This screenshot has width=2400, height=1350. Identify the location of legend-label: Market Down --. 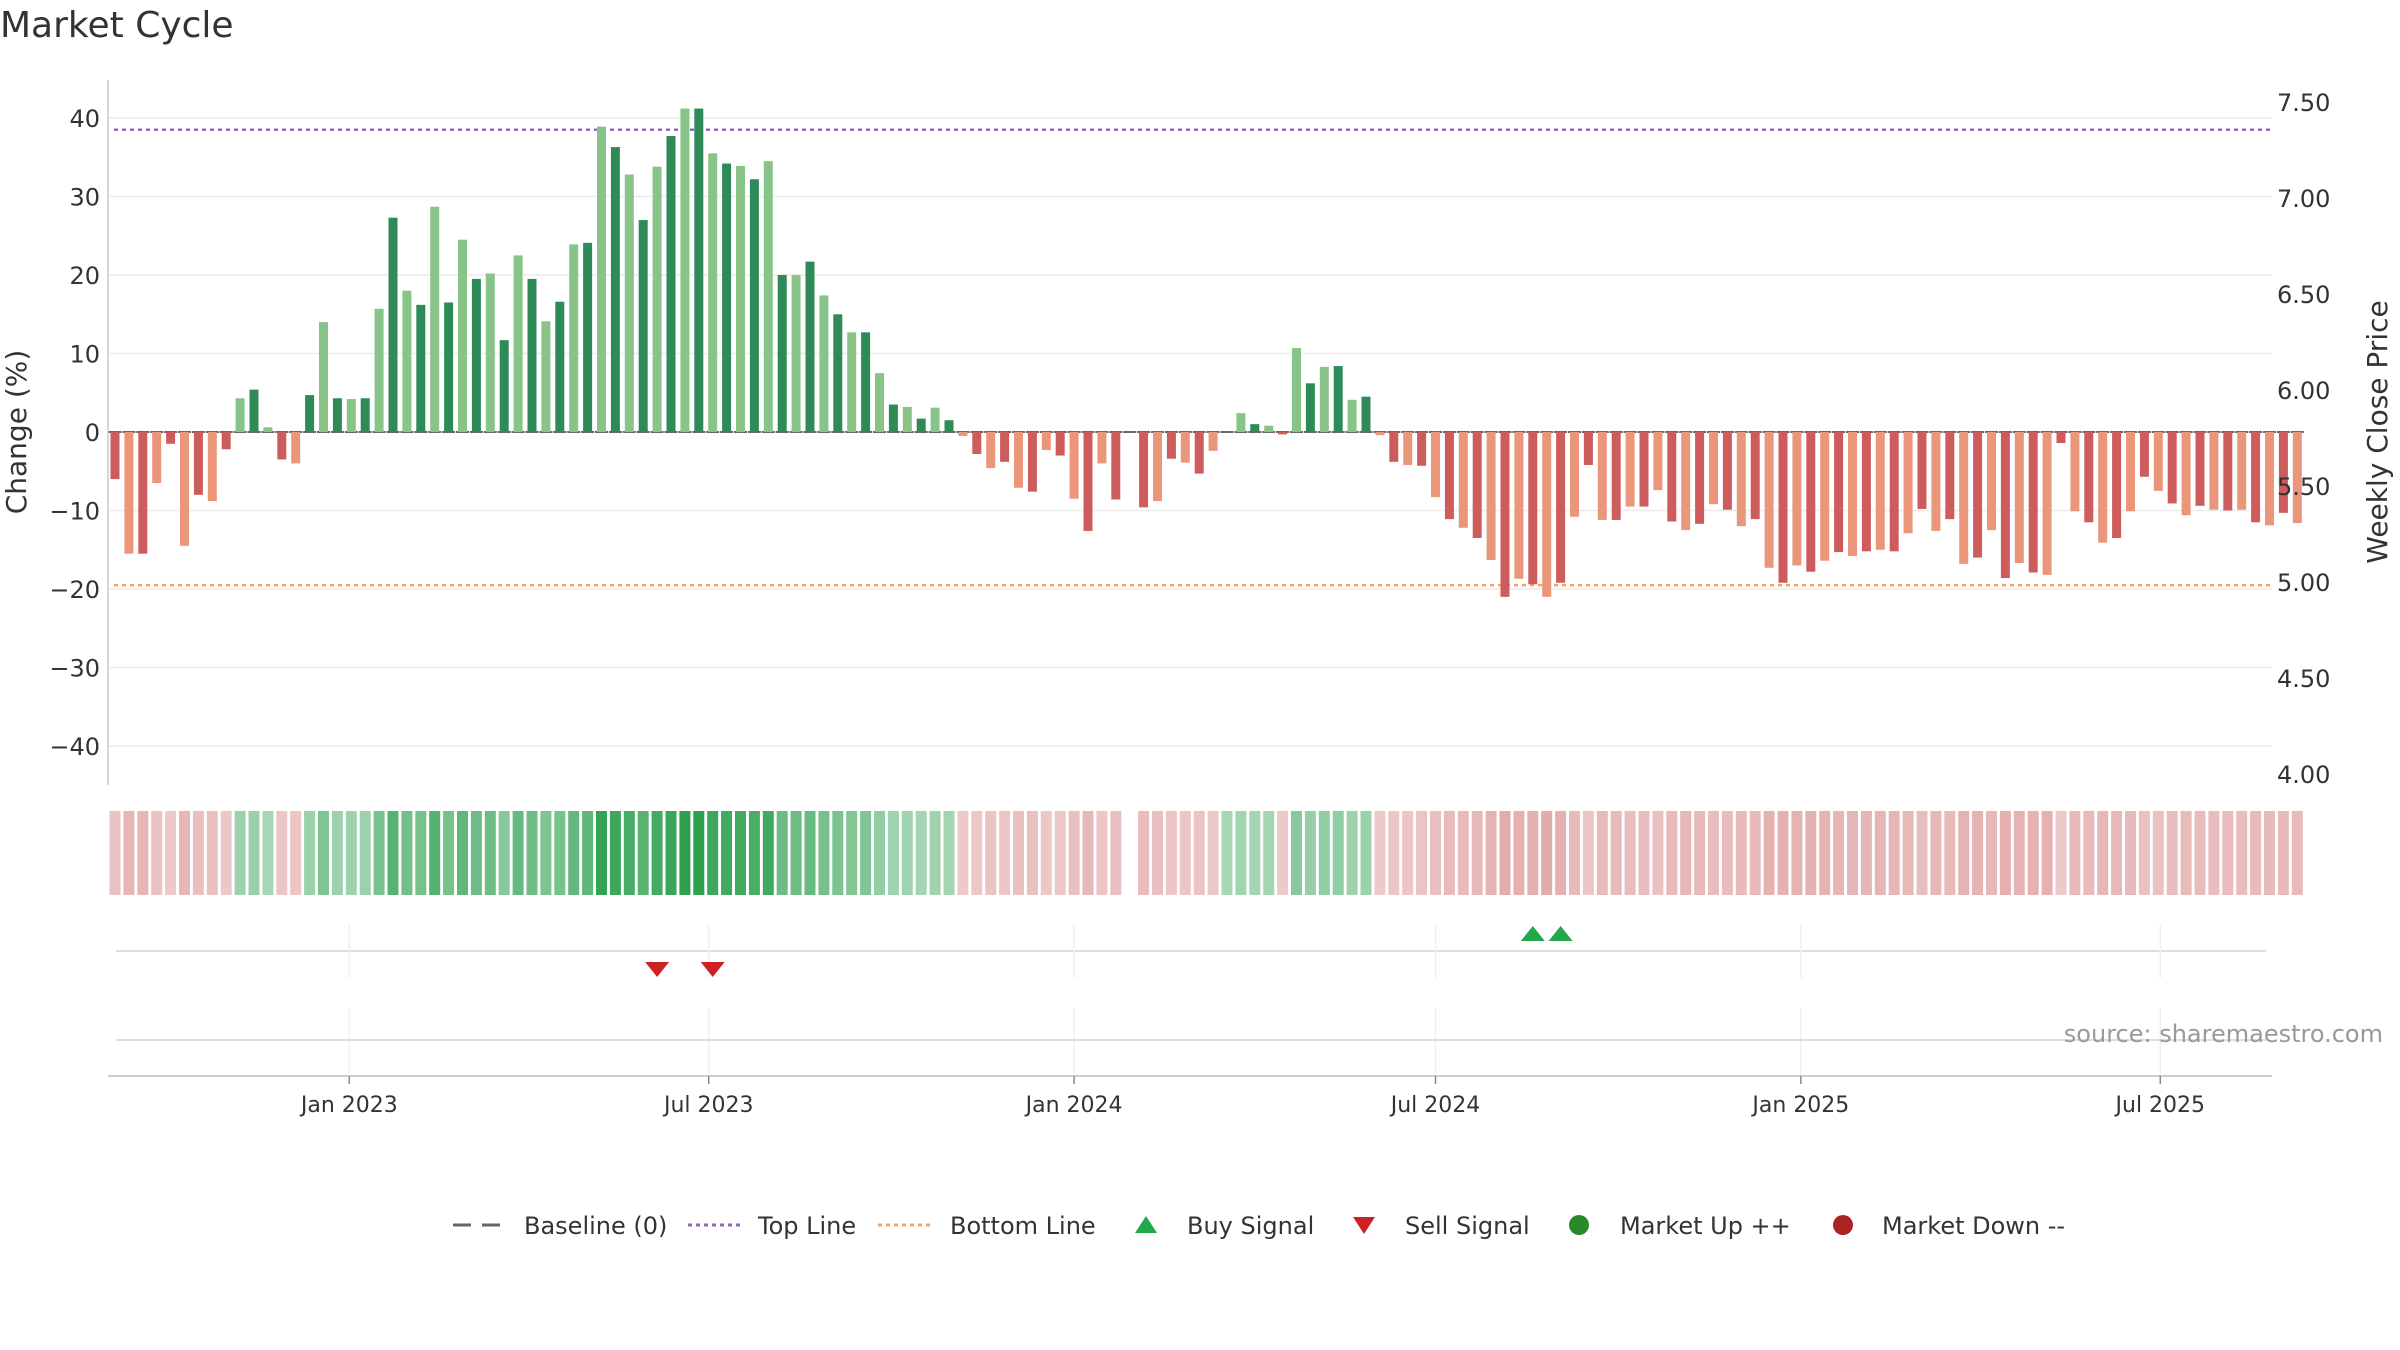
(1973, 1226).